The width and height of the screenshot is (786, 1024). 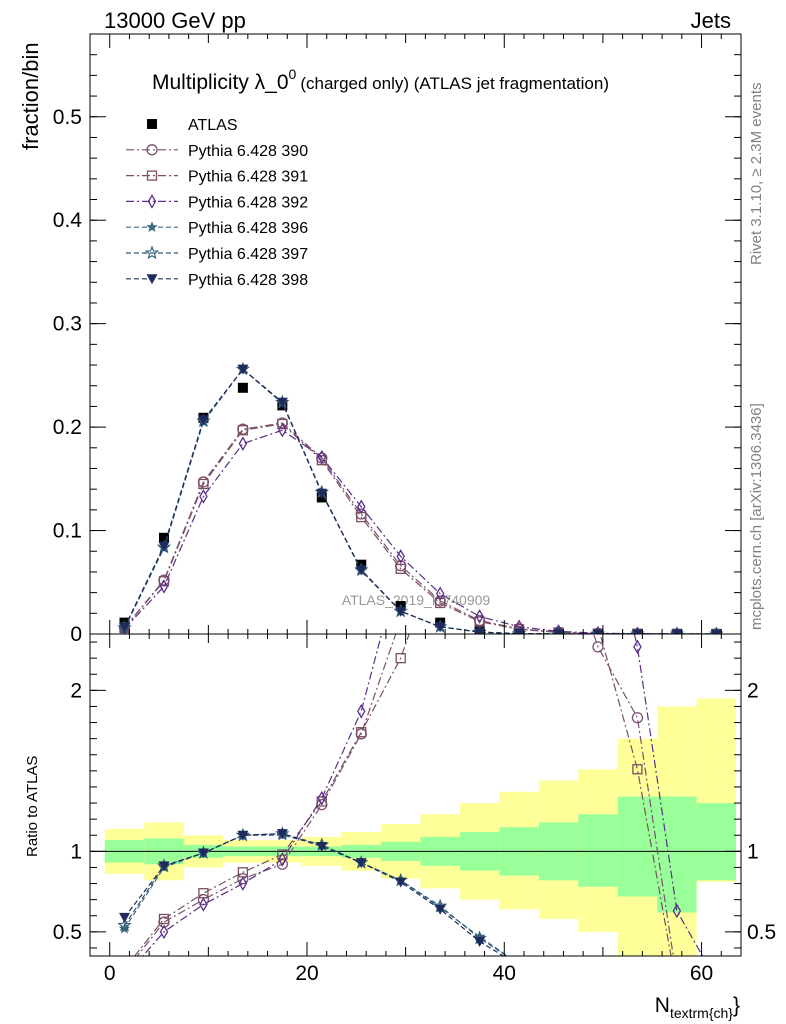 What do you see at coordinates (248, 228) in the screenshot?
I see `legend-label: Pythia 6.428 396` at bounding box center [248, 228].